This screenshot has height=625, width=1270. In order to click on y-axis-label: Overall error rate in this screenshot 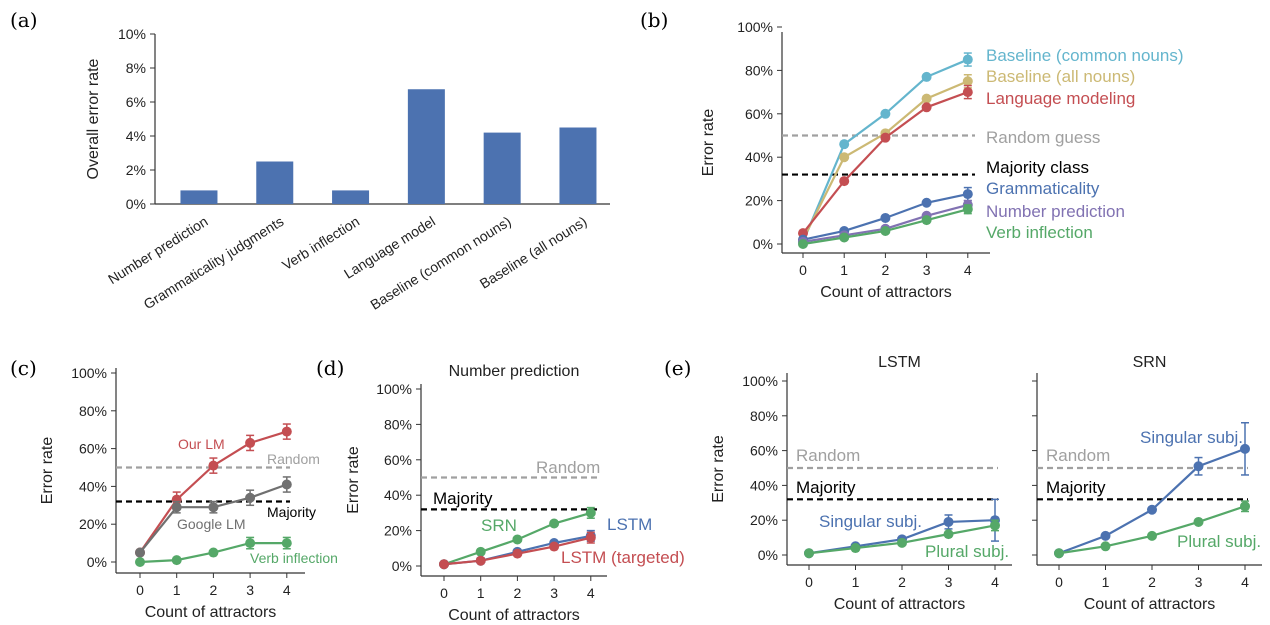, I will do `click(93, 118)`.